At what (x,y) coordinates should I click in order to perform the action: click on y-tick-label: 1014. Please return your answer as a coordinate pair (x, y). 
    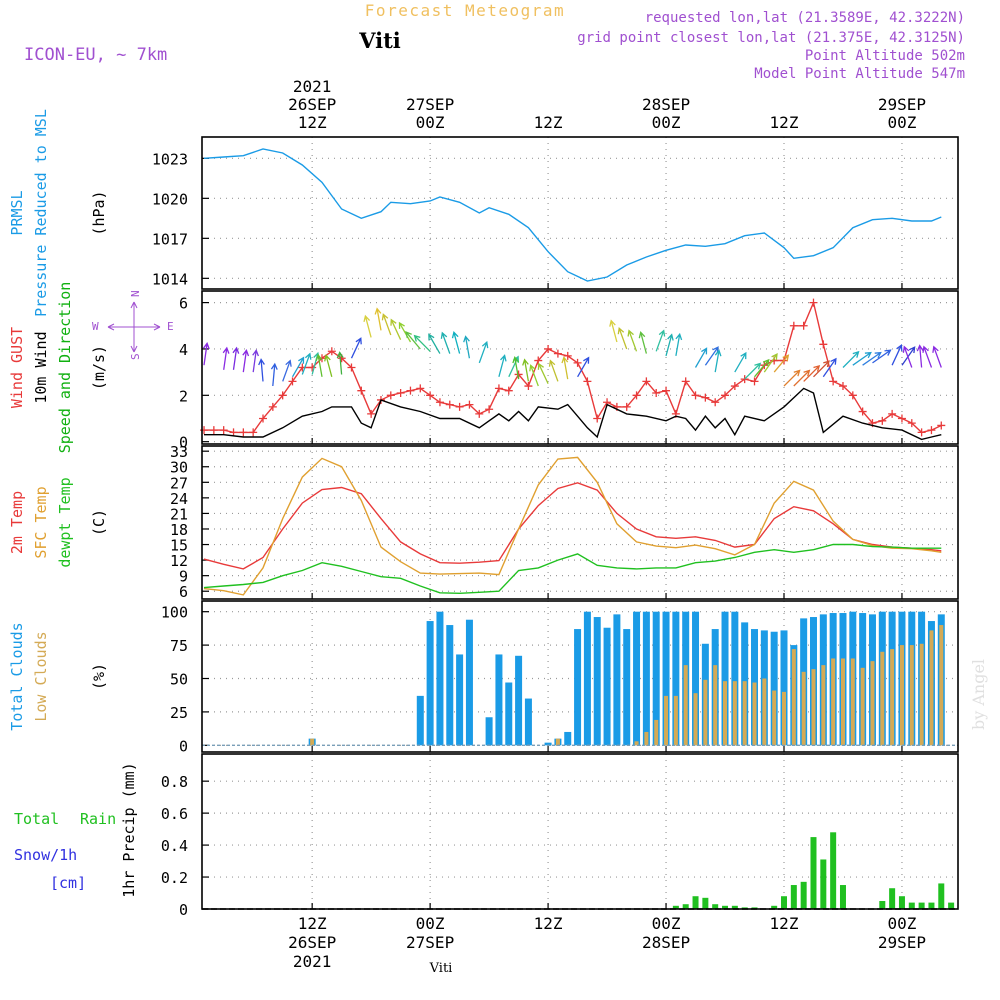
    Looking at the image, I should click on (170, 279).